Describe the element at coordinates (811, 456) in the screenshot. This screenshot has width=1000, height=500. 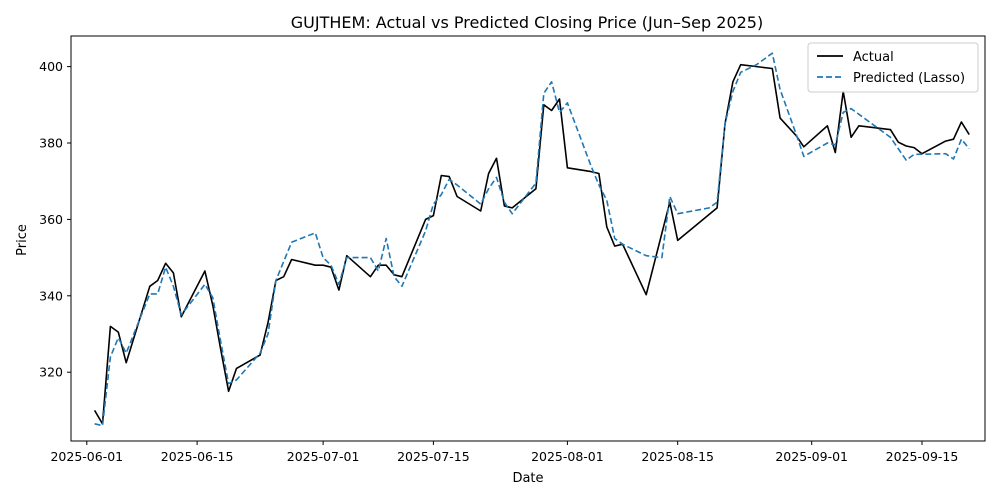
I see `x-tick-label: 2025-09-01` at that location.